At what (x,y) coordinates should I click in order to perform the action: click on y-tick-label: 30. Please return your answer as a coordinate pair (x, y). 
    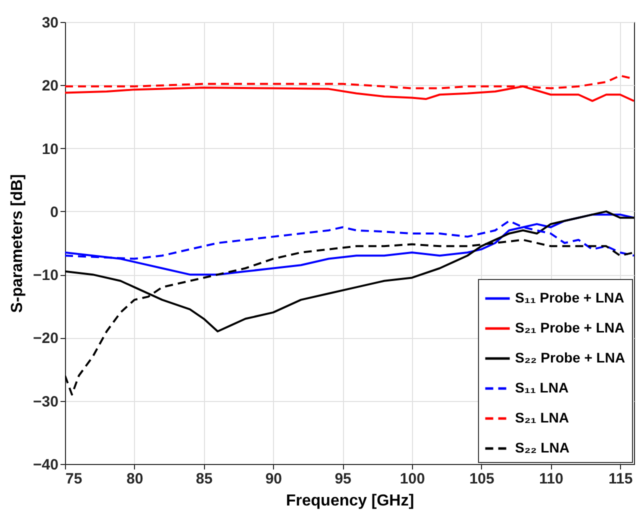
    Looking at the image, I should click on (50, 23).